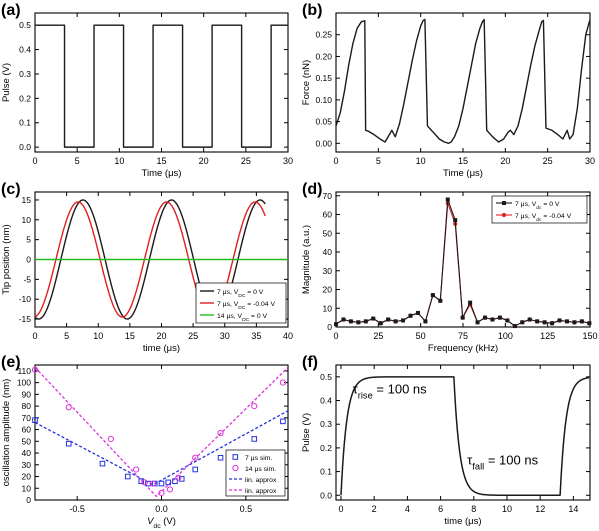 This screenshot has height=531, width=599. What do you see at coordinates (326, 377) in the screenshot?
I see `y-tick-label: 0.5` at bounding box center [326, 377].